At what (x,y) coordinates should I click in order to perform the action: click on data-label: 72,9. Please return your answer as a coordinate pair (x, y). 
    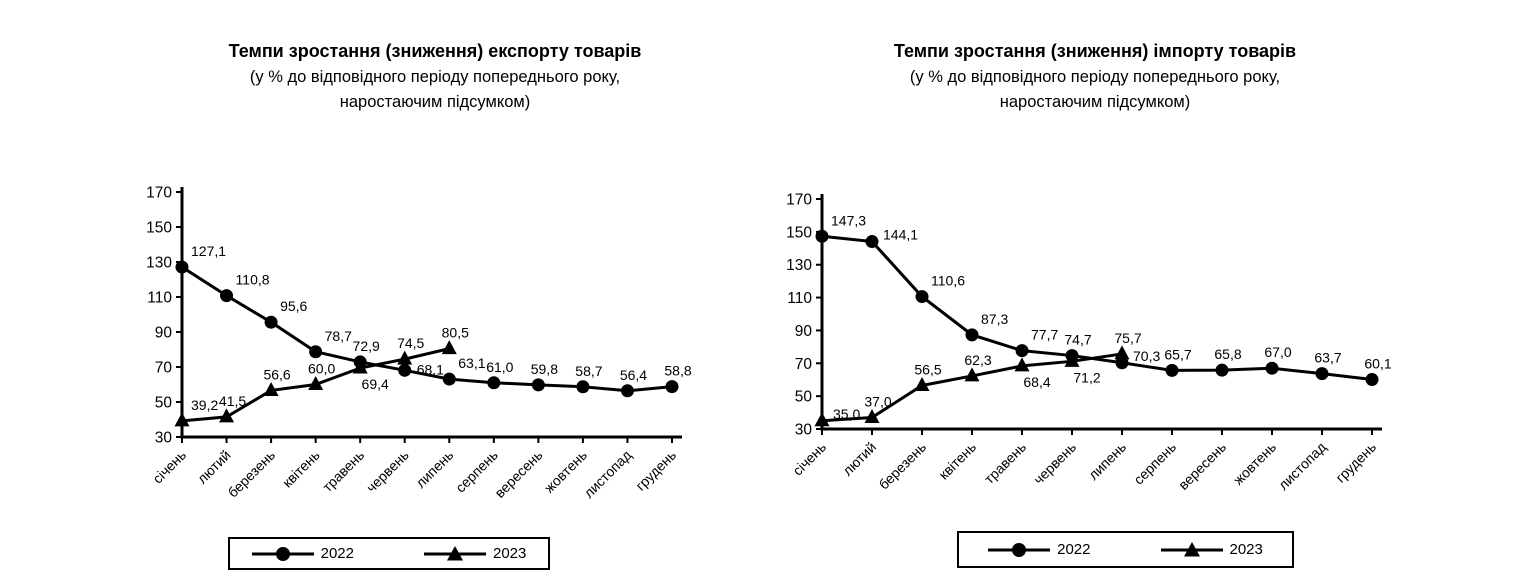
    Looking at the image, I should click on (366, 346).